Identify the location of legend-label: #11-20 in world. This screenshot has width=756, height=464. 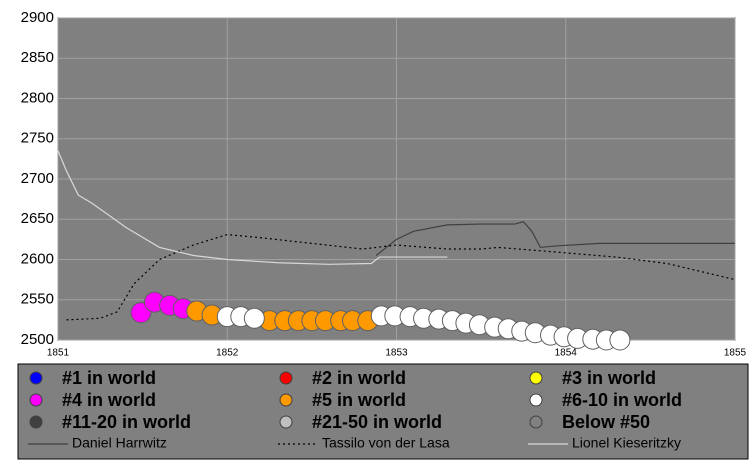
(126, 422).